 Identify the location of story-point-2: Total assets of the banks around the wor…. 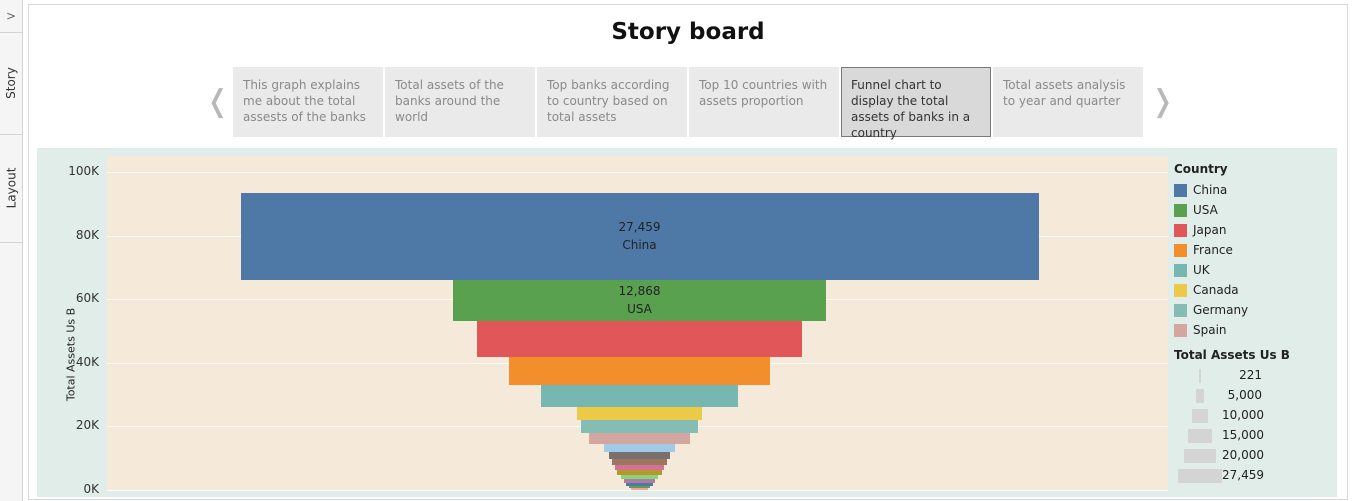
(460, 102).